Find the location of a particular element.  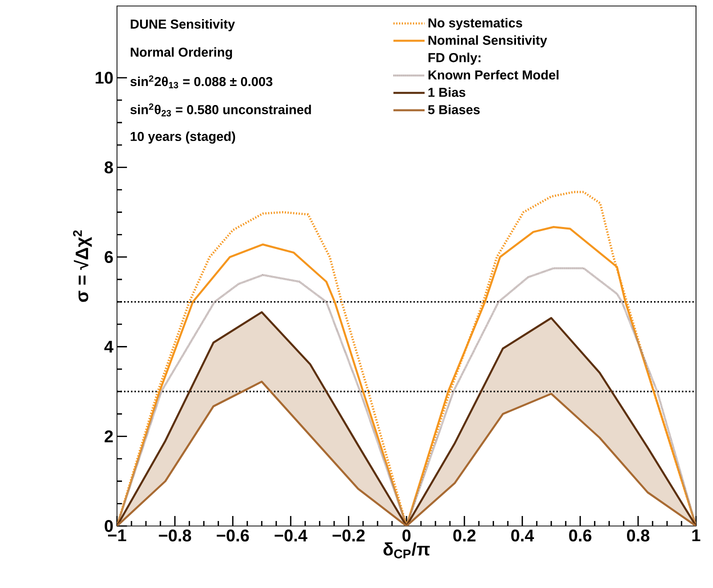

y-tick-label: 4 is located at coordinates (109, 346).